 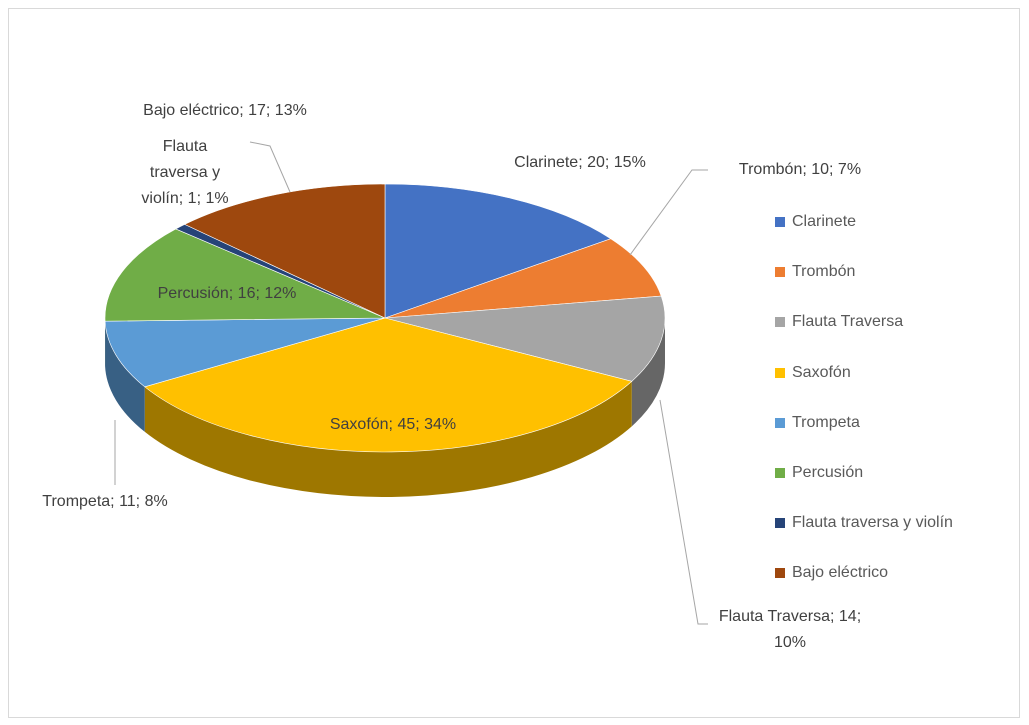 What do you see at coordinates (824, 272) in the screenshot?
I see `legend-label: Trombón` at bounding box center [824, 272].